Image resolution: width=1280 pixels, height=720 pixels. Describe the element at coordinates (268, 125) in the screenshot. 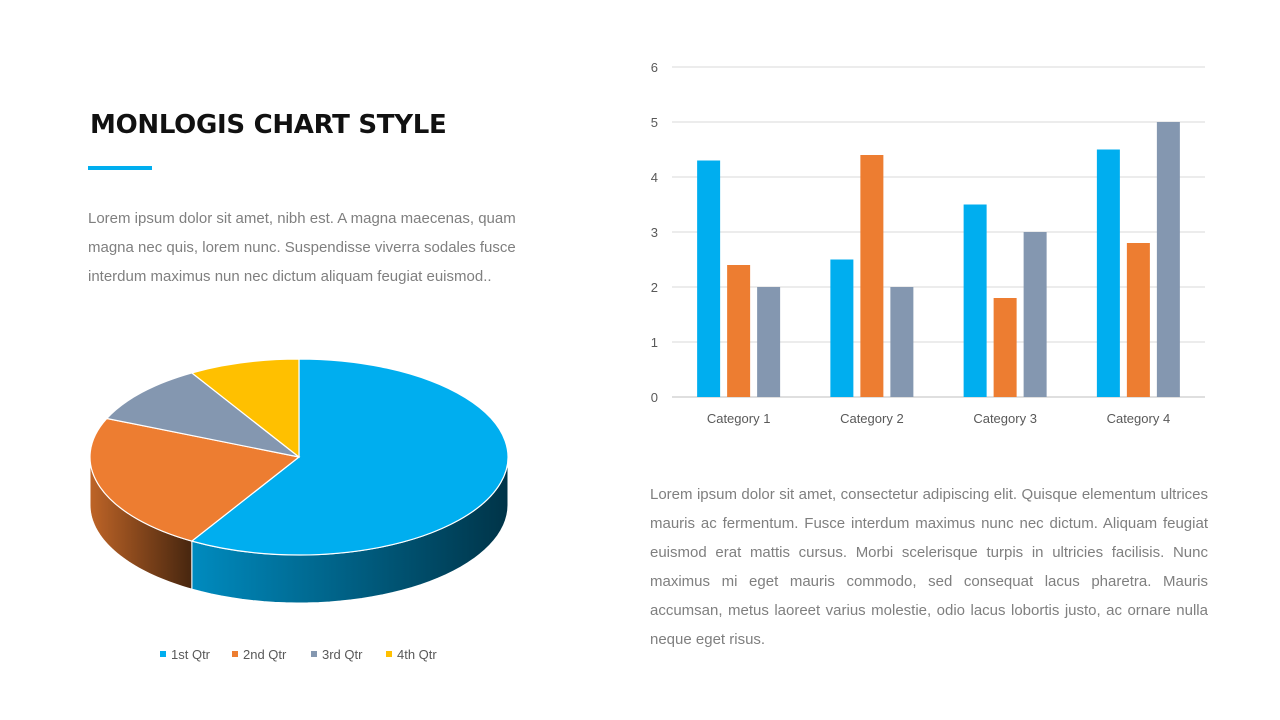

I see `page-title: MONLOGIS CHART STYLE` at that location.